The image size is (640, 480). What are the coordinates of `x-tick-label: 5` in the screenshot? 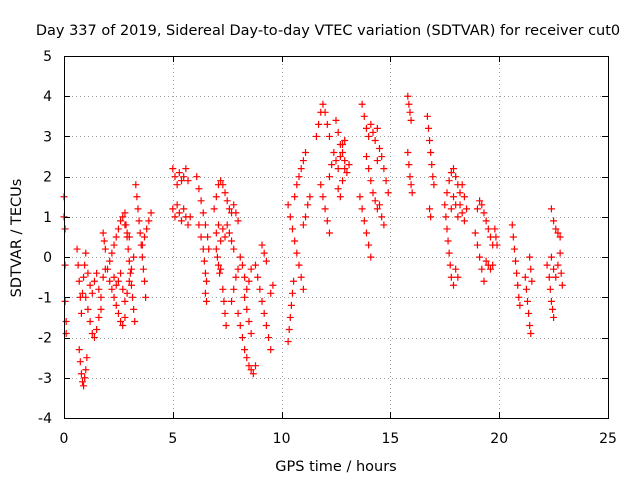 It's located at (172, 439).